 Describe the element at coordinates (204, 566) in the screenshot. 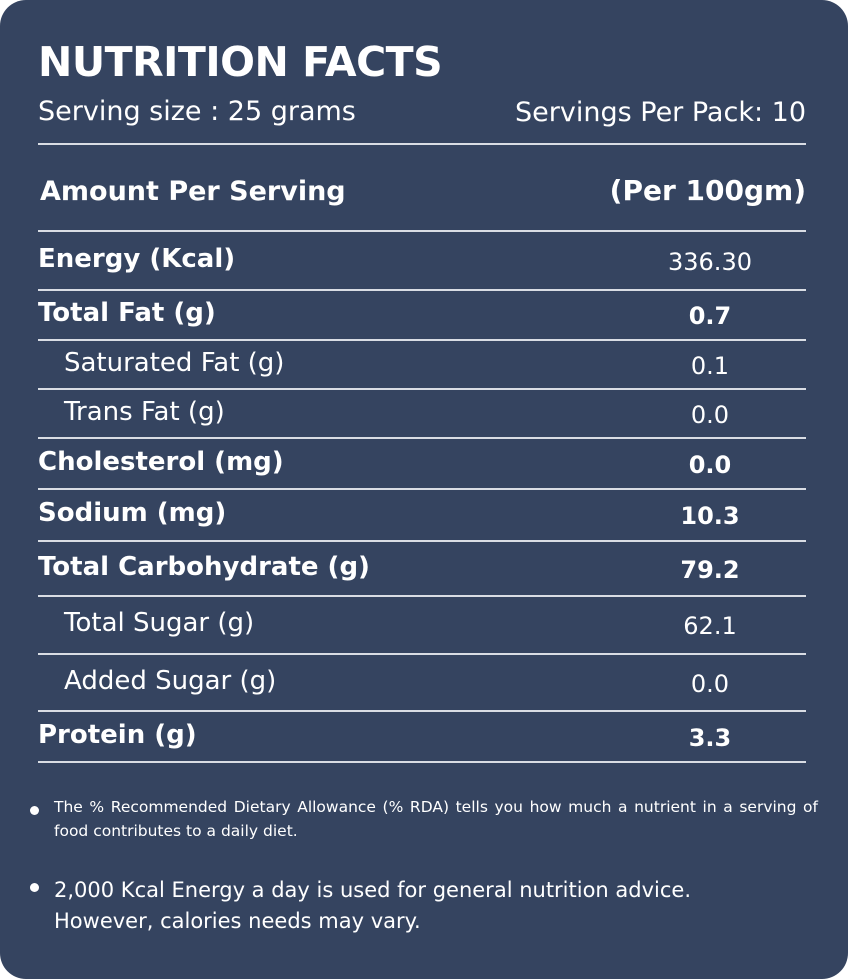

I see `nutrient-name: Total Carbohydrate (g)` at that location.